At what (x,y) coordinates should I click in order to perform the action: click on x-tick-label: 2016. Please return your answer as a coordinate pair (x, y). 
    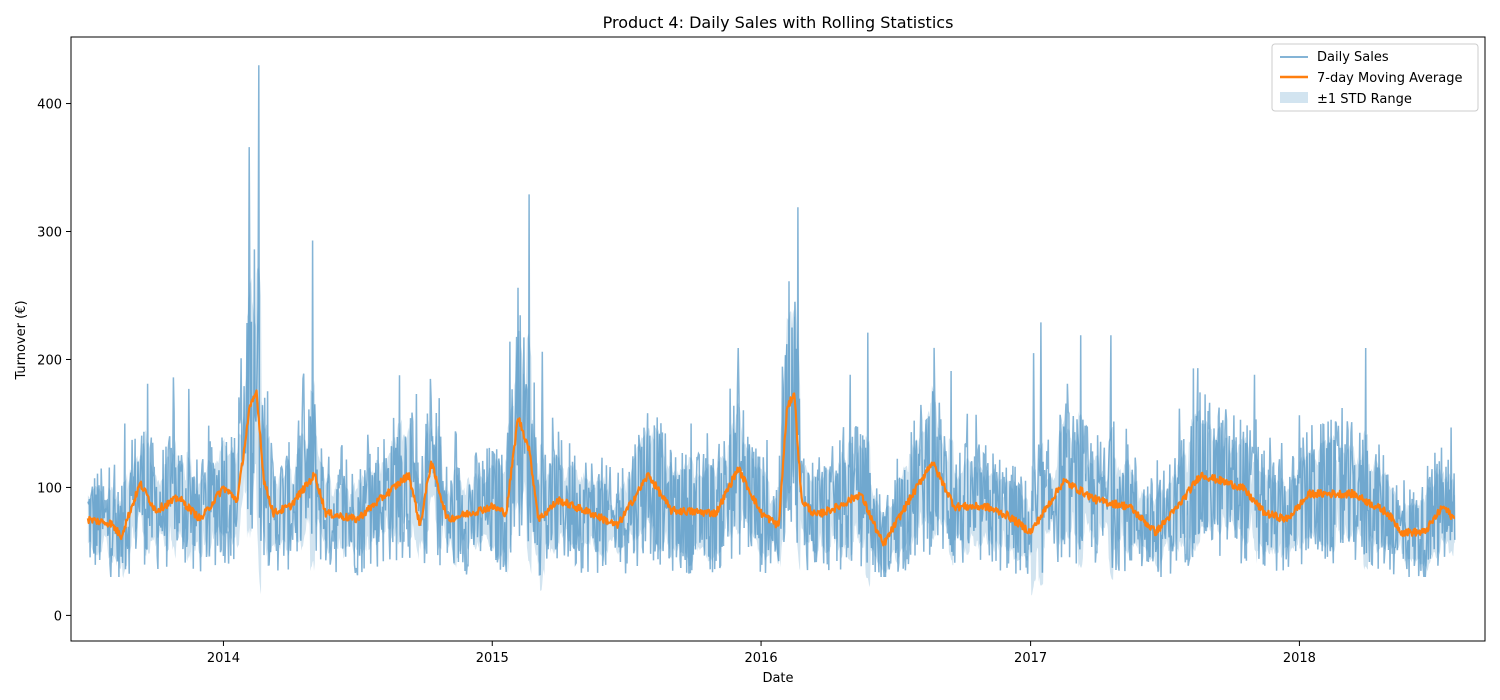
    Looking at the image, I should click on (761, 658).